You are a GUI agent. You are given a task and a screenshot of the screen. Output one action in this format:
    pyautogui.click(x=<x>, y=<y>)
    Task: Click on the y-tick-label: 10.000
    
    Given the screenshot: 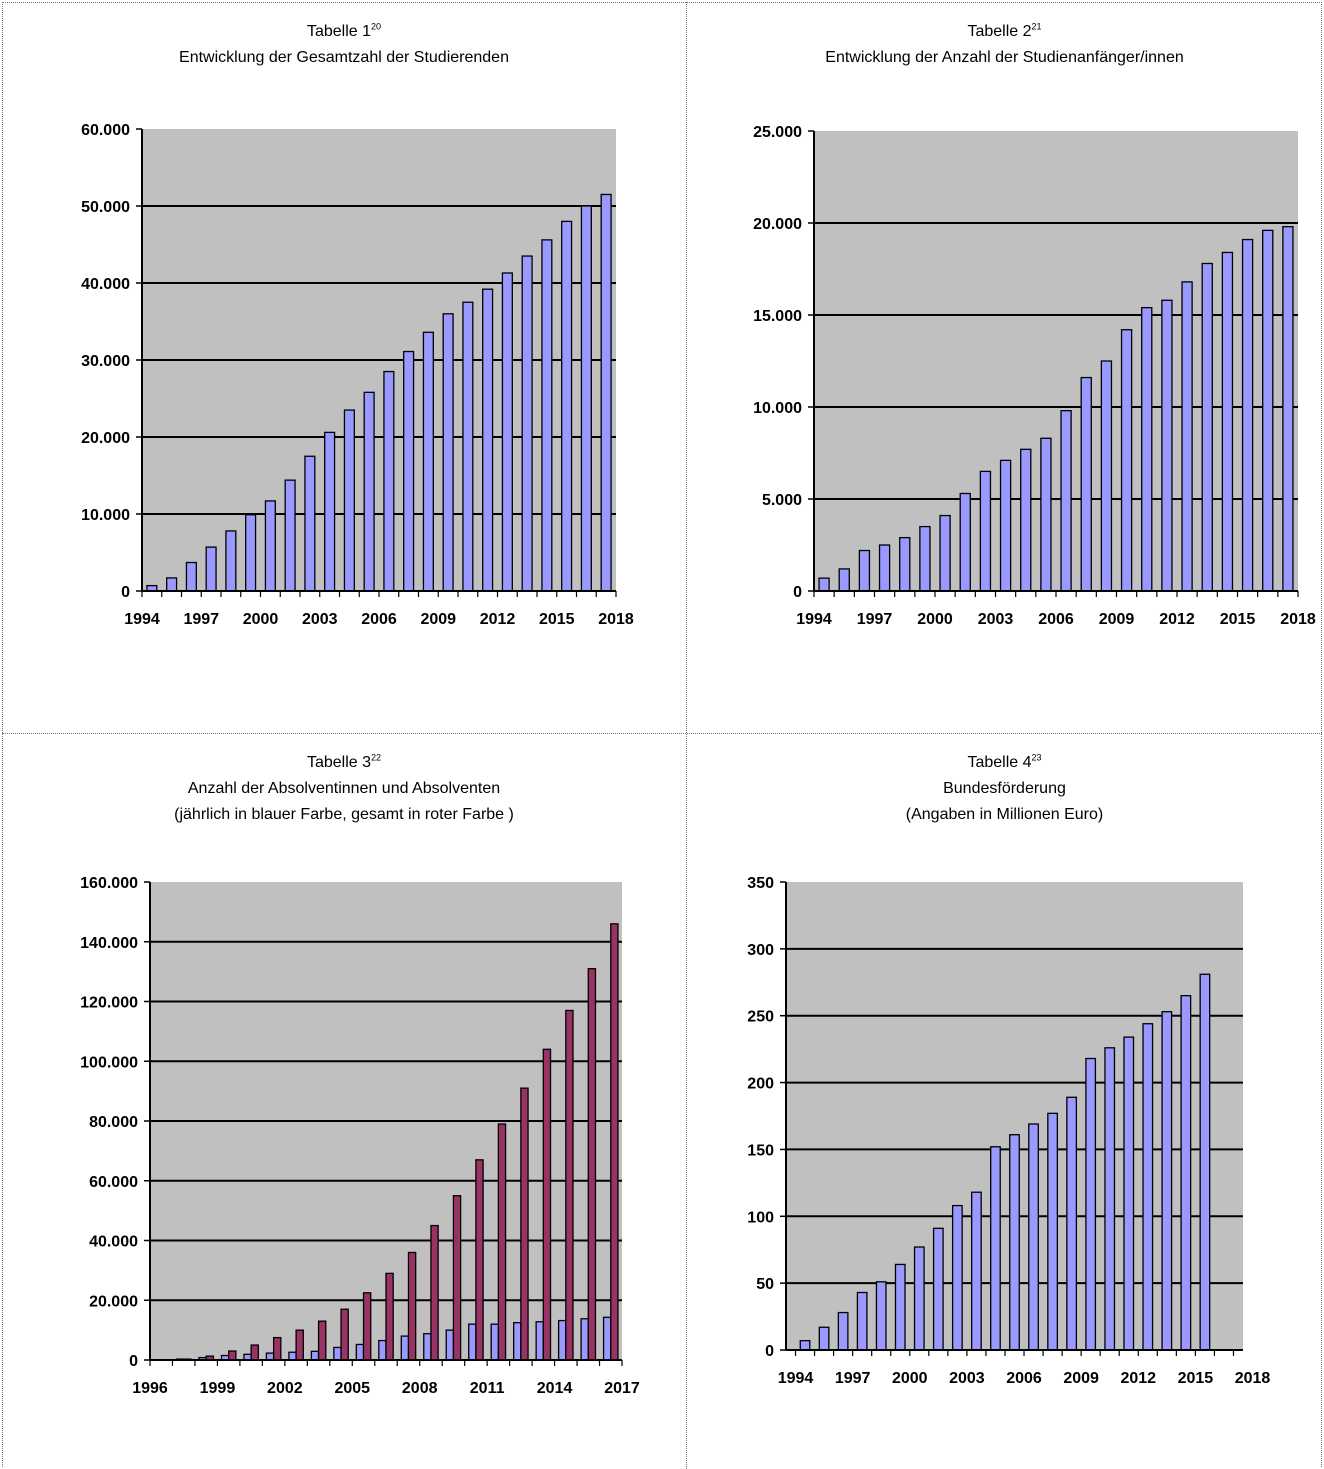 What is the action you would take?
    pyautogui.click(x=777, y=408)
    